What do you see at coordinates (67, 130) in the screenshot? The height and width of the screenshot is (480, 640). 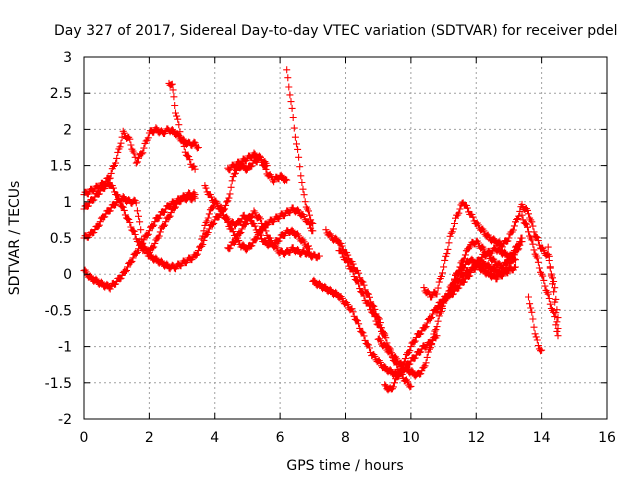 I see `y-tick-label: 2` at bounding box center [67, 130].